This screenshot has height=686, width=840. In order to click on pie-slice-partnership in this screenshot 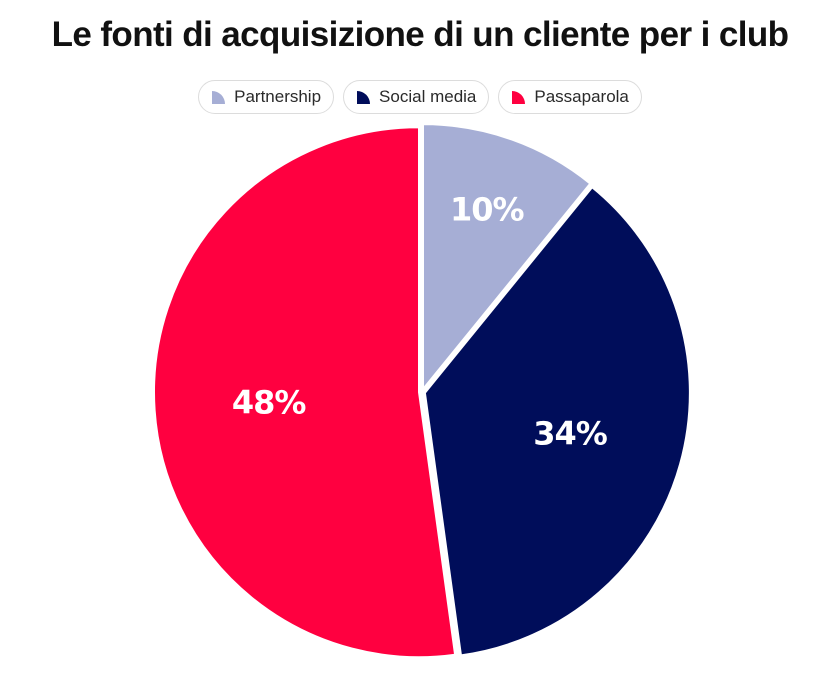, I will do `click(507, 257)`.